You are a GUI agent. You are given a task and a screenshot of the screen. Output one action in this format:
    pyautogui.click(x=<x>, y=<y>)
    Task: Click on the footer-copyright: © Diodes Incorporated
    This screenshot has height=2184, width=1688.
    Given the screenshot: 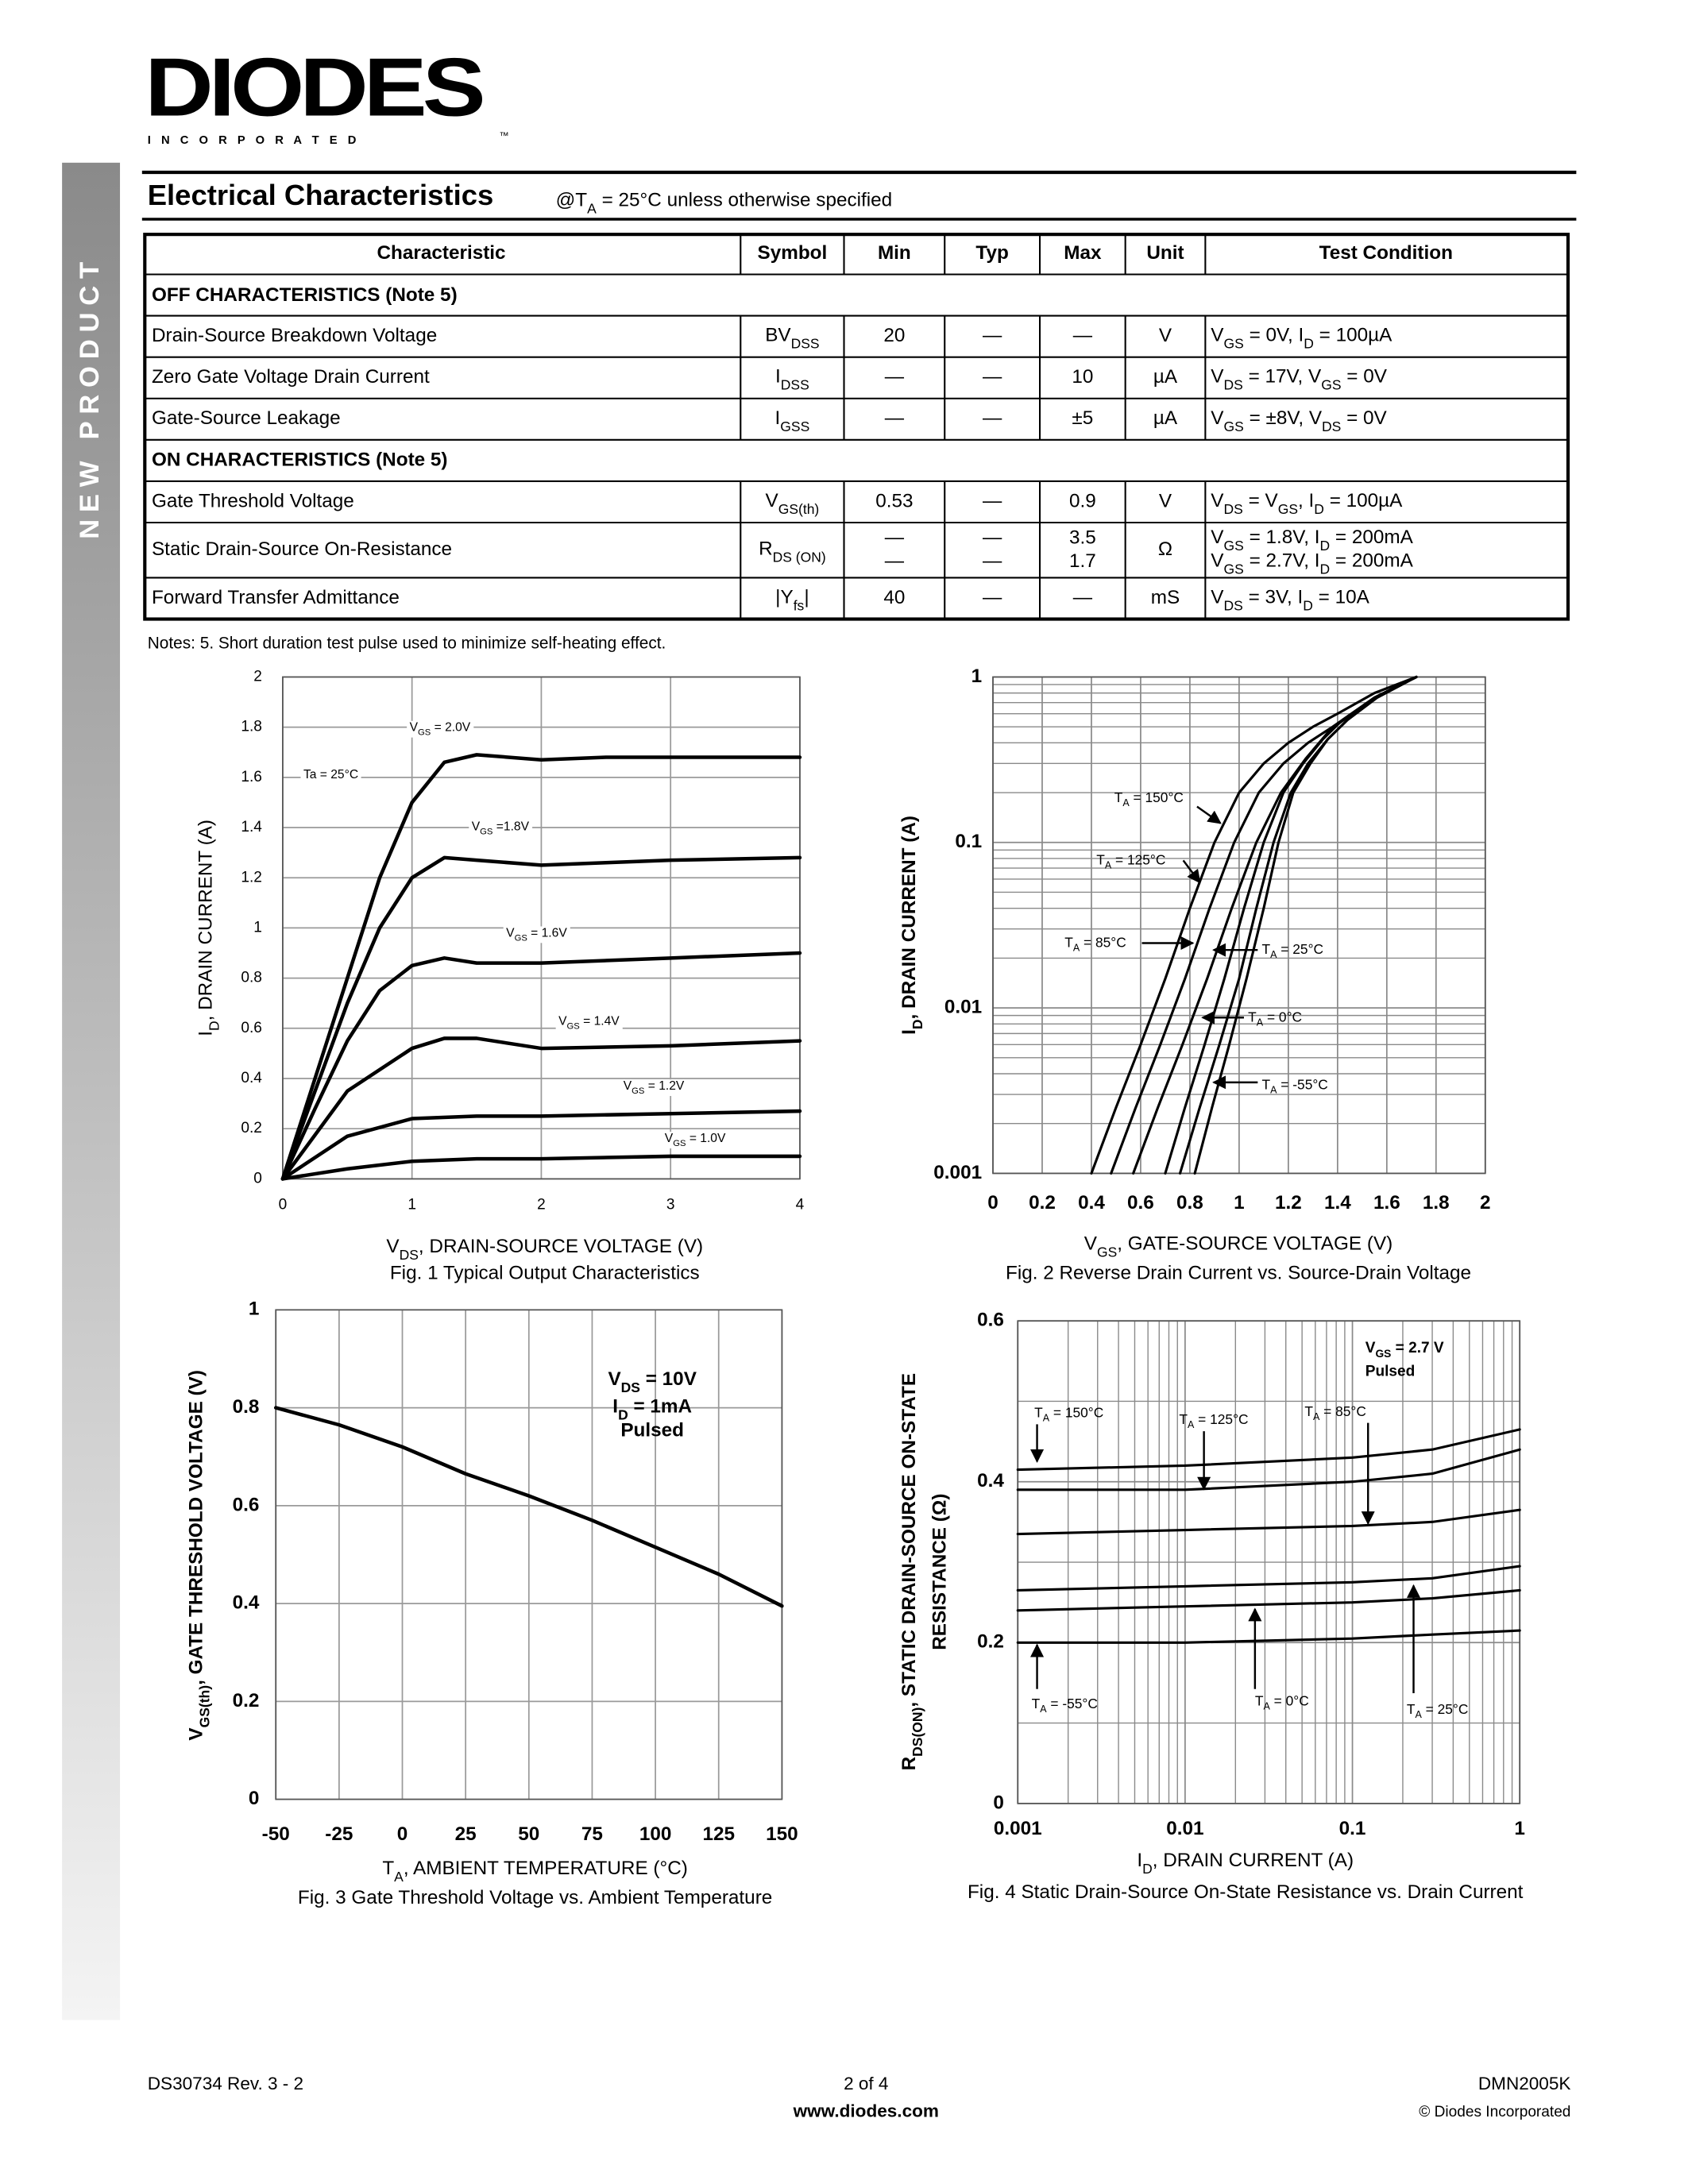 What is the action you would take?
    pyautogui.click(x=1495, y=2112)
    